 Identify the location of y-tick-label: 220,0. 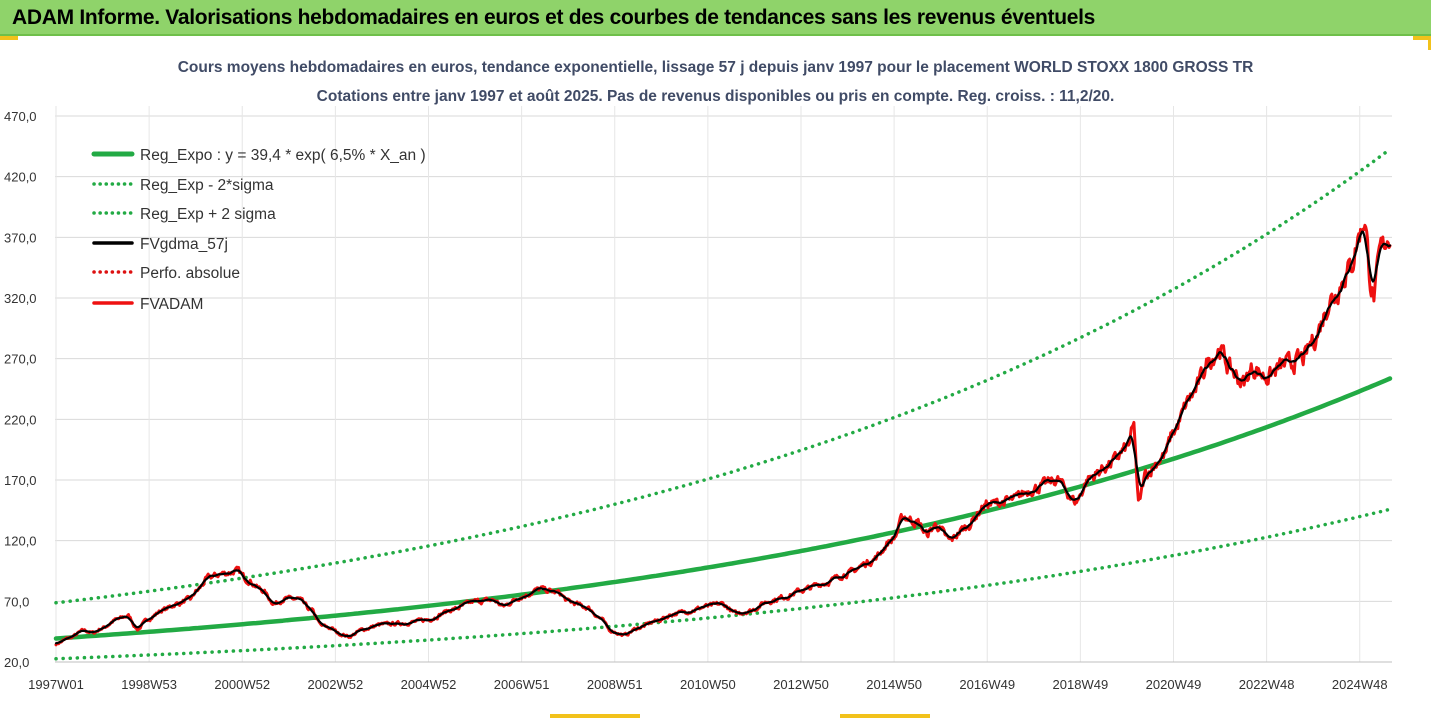
(20, 419).